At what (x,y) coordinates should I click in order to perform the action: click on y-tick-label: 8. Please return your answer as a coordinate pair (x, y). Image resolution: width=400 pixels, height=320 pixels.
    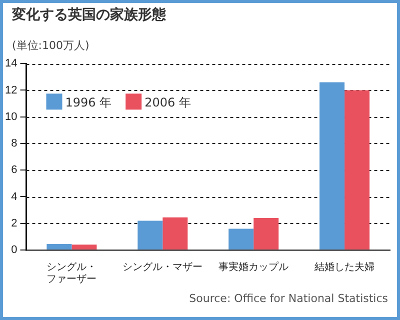
    Looking at the image, I should click on (14, 144).